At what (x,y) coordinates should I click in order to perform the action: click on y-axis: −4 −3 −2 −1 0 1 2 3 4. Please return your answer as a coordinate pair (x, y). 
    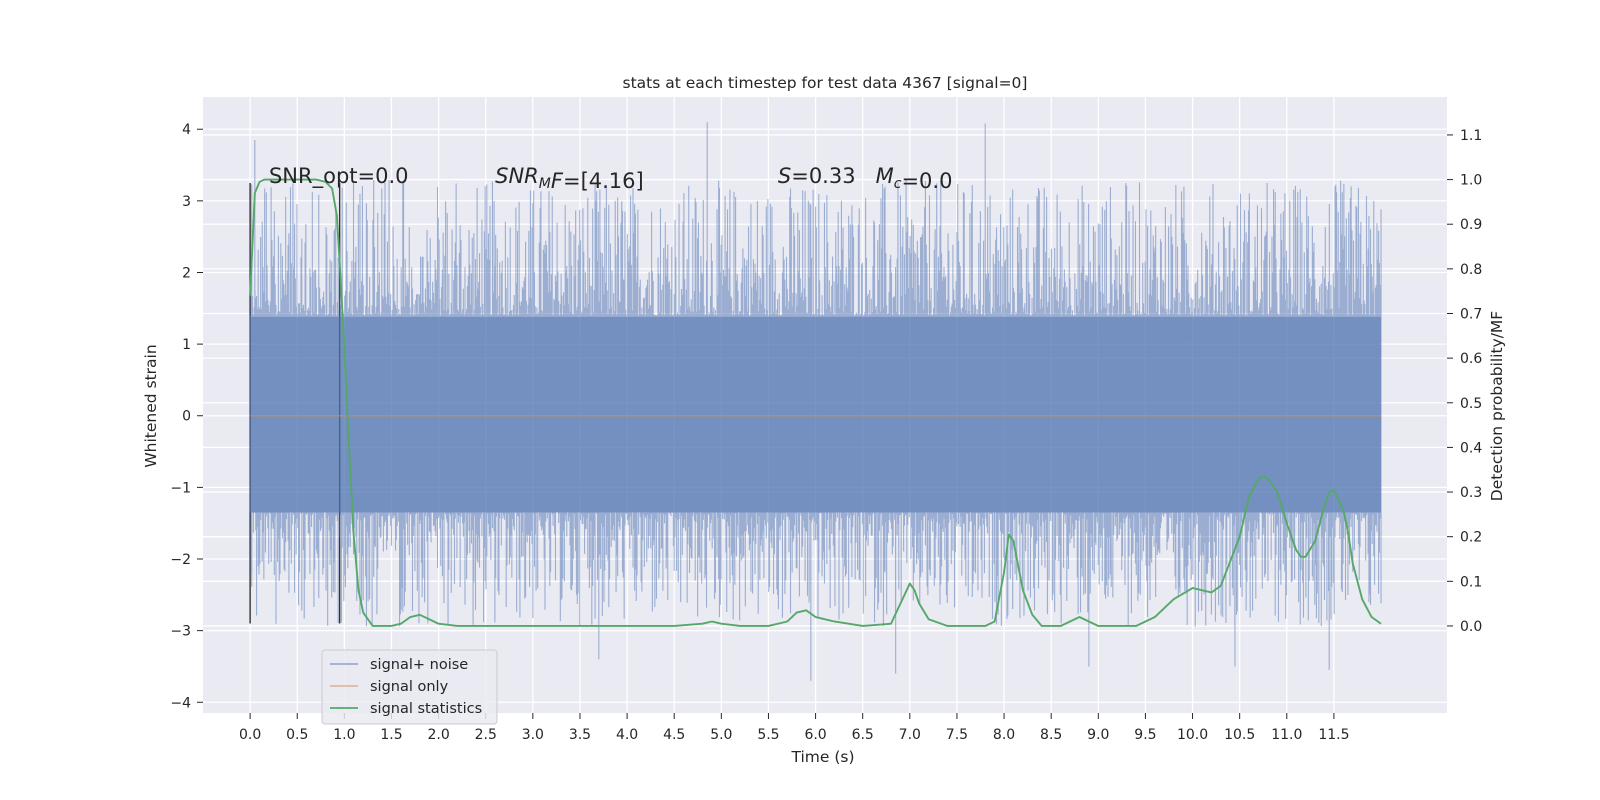
    Looking at the image, I should click on (186, 416).